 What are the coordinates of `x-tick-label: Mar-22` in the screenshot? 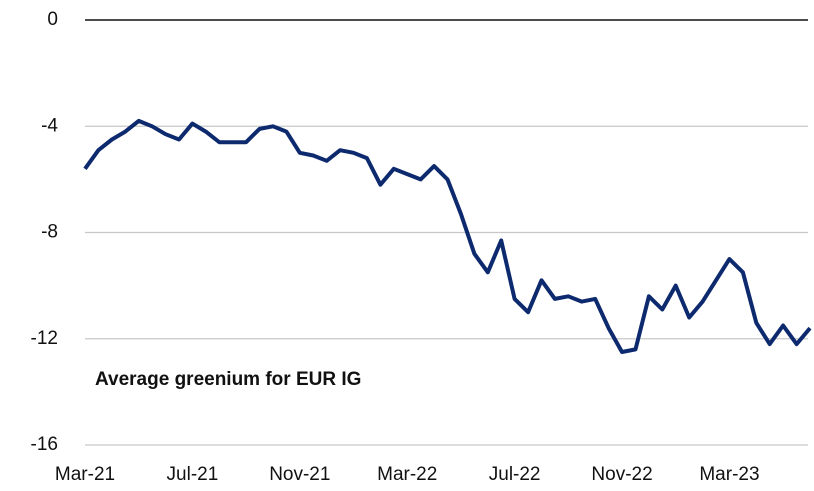 It's located at (407, 474).